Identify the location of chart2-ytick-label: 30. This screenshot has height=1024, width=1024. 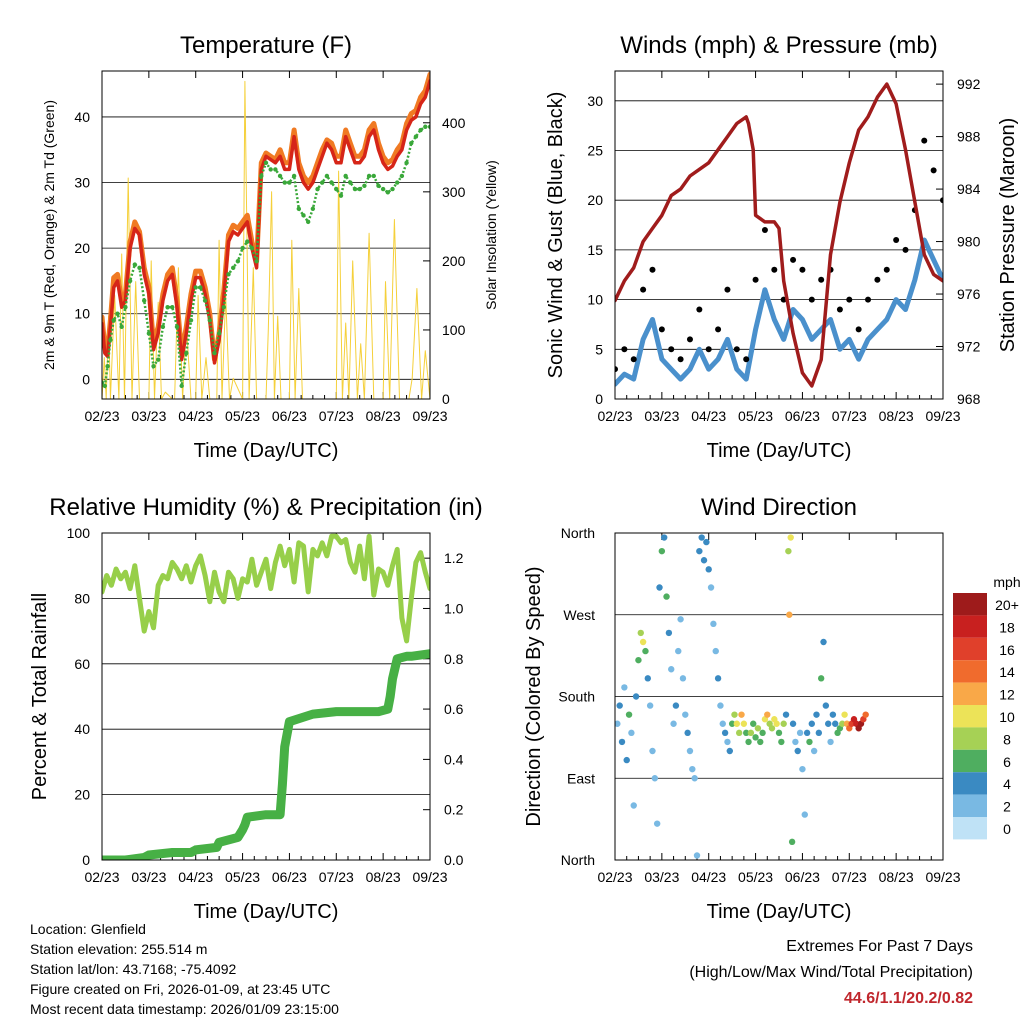
(595, 101).